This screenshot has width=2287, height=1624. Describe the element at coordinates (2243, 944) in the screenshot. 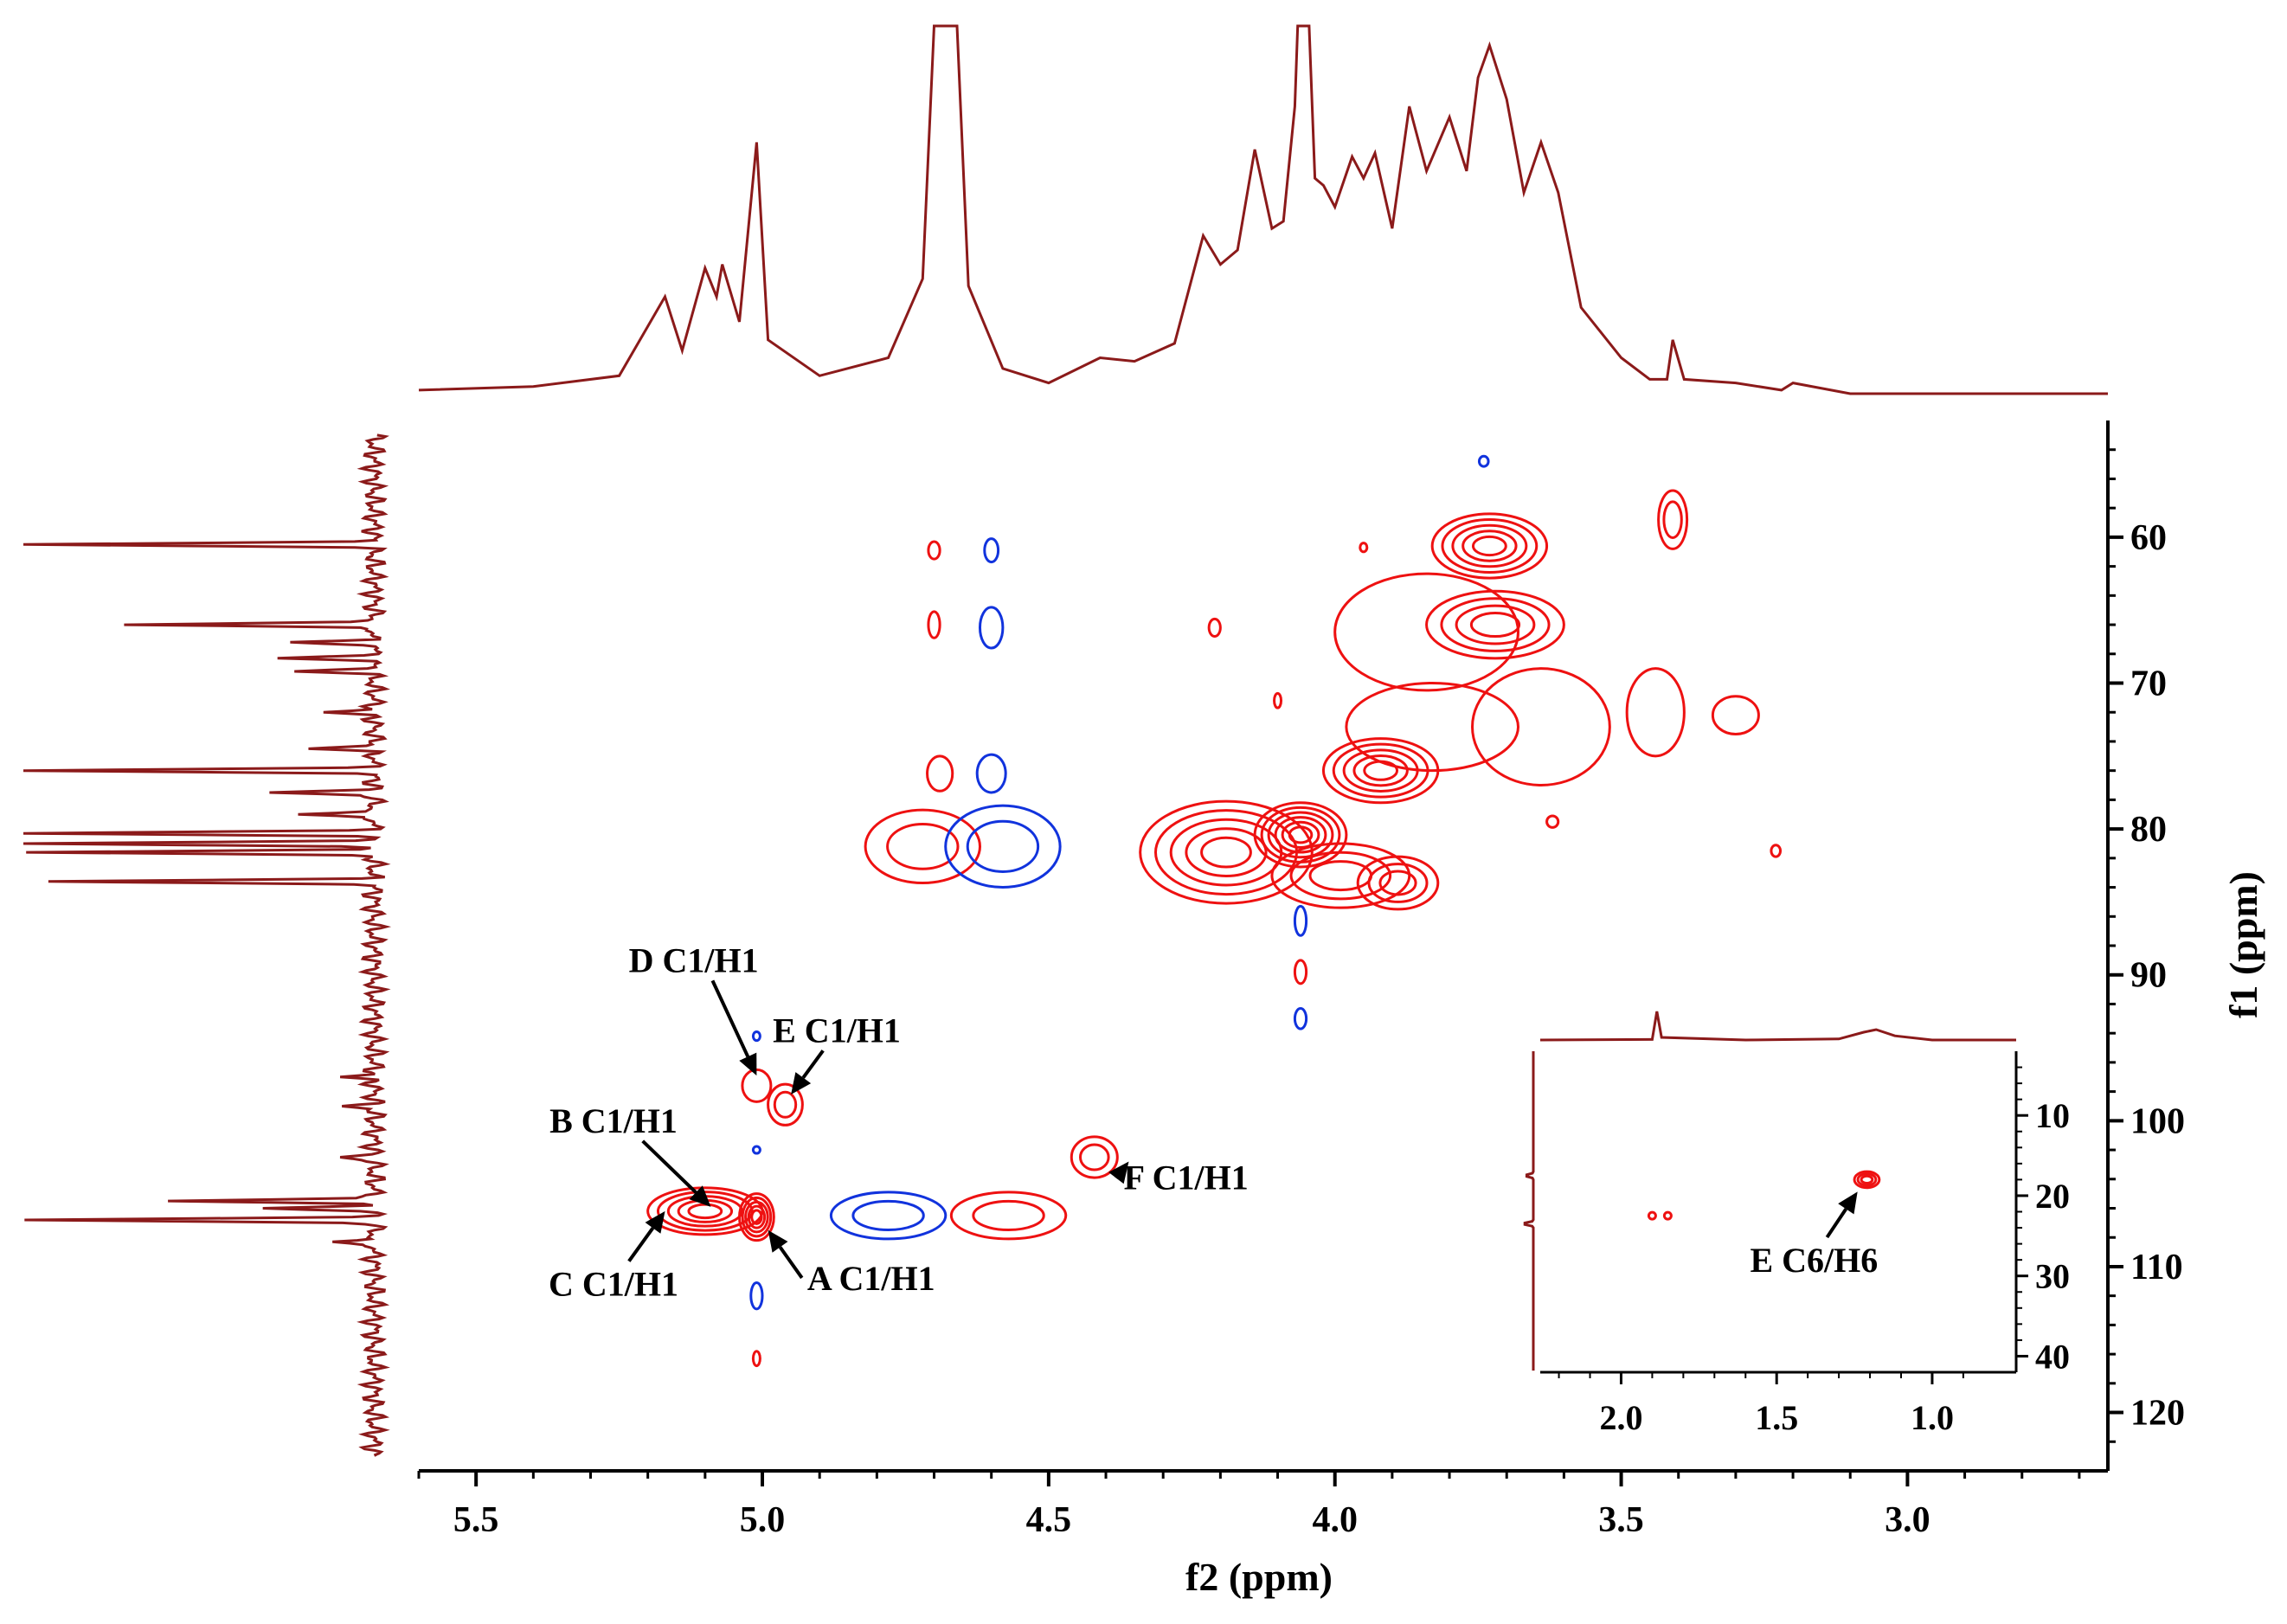

I see `y-axis-label: f1 (ppm)` at that location.